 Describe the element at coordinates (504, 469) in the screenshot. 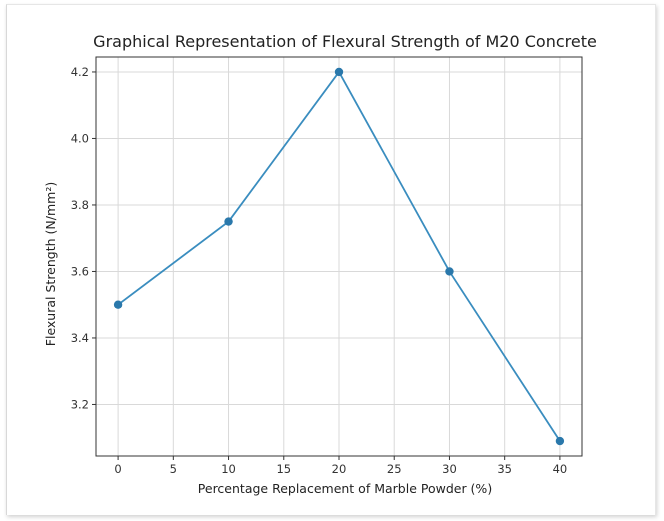

I see `x-tick-label: 35` at that location.